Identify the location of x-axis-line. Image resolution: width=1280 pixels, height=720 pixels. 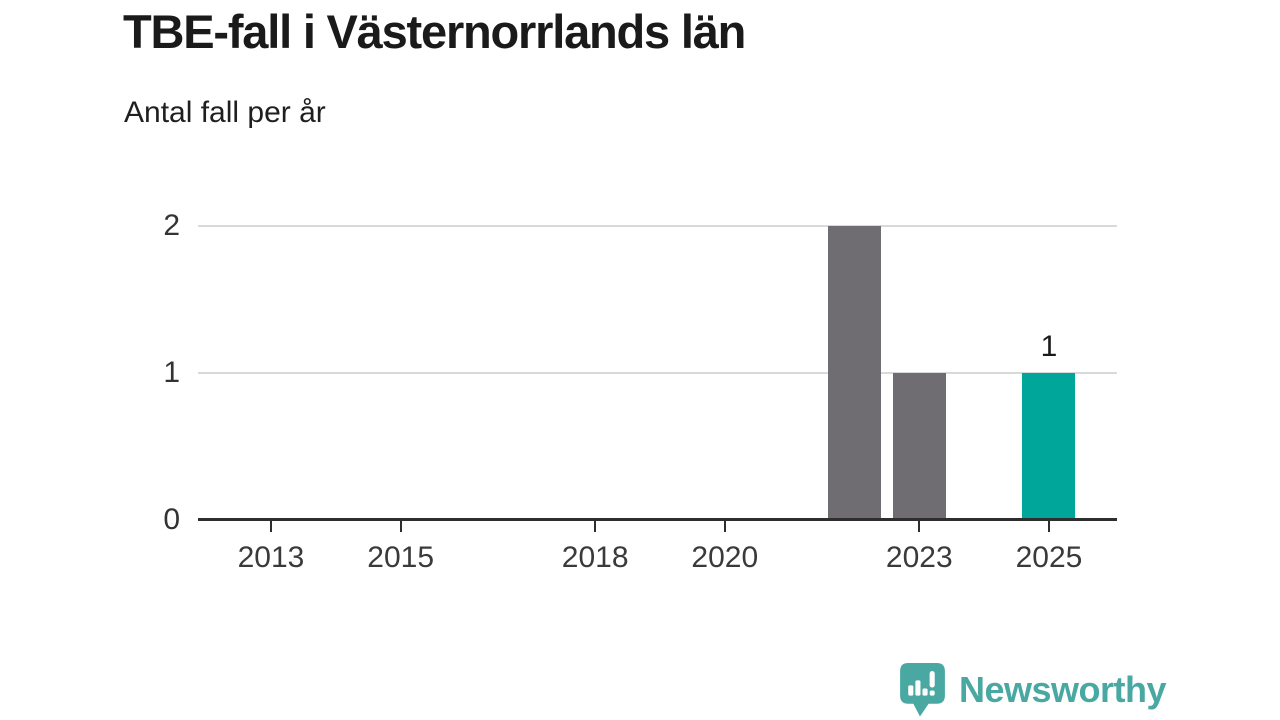
(657, 519).